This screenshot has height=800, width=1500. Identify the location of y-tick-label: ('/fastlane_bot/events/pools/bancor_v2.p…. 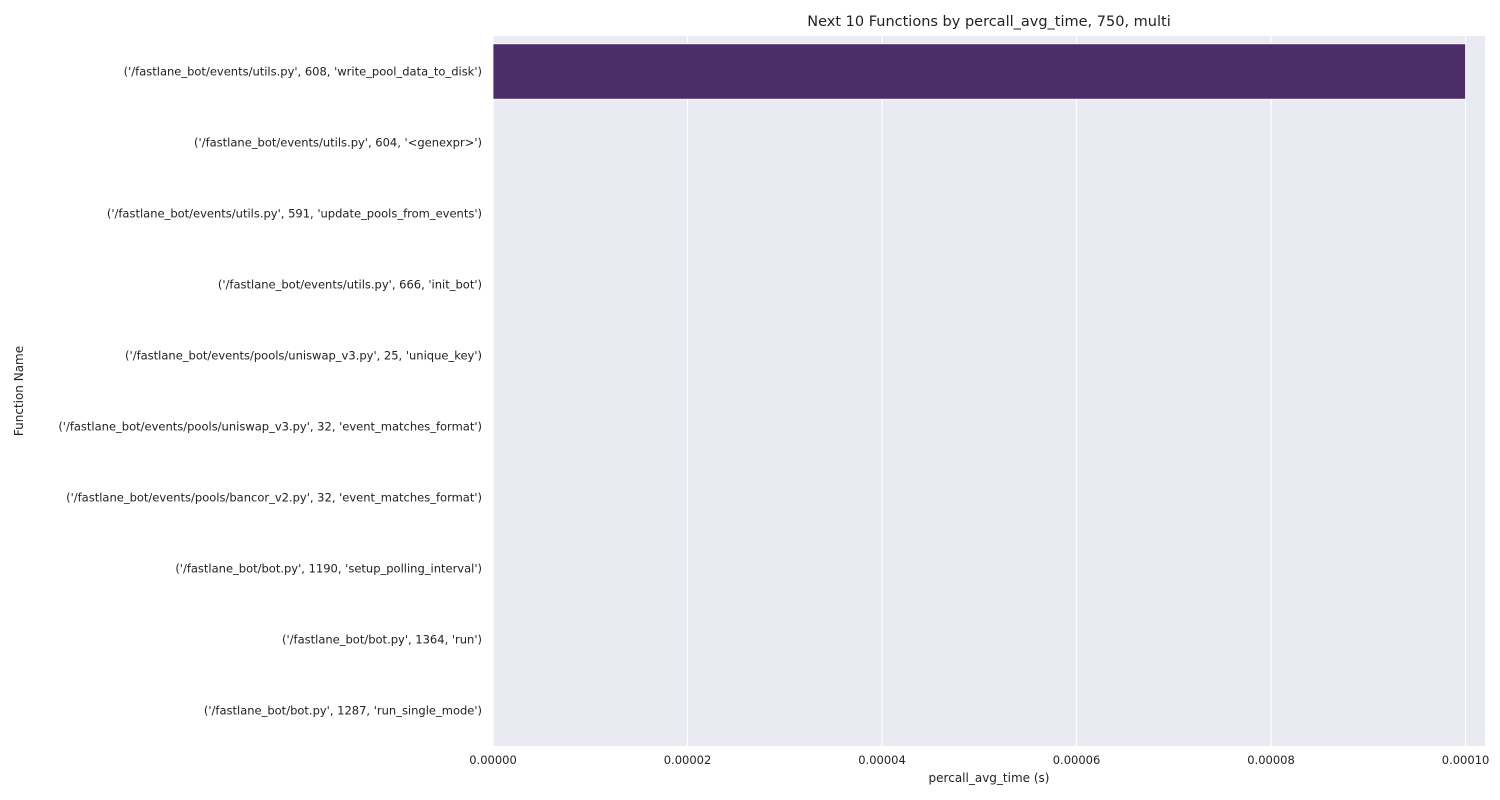
(274, 498).